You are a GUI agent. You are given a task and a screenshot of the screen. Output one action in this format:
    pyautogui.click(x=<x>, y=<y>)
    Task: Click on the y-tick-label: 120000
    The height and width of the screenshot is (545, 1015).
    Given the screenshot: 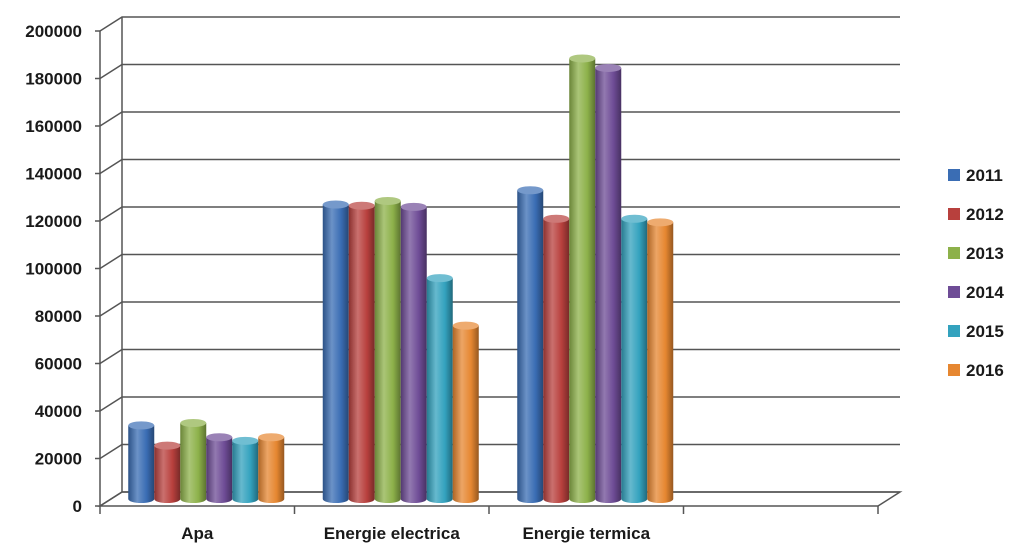 What is the action you would take?
    pyautogui.click(x=53, y=221)
    